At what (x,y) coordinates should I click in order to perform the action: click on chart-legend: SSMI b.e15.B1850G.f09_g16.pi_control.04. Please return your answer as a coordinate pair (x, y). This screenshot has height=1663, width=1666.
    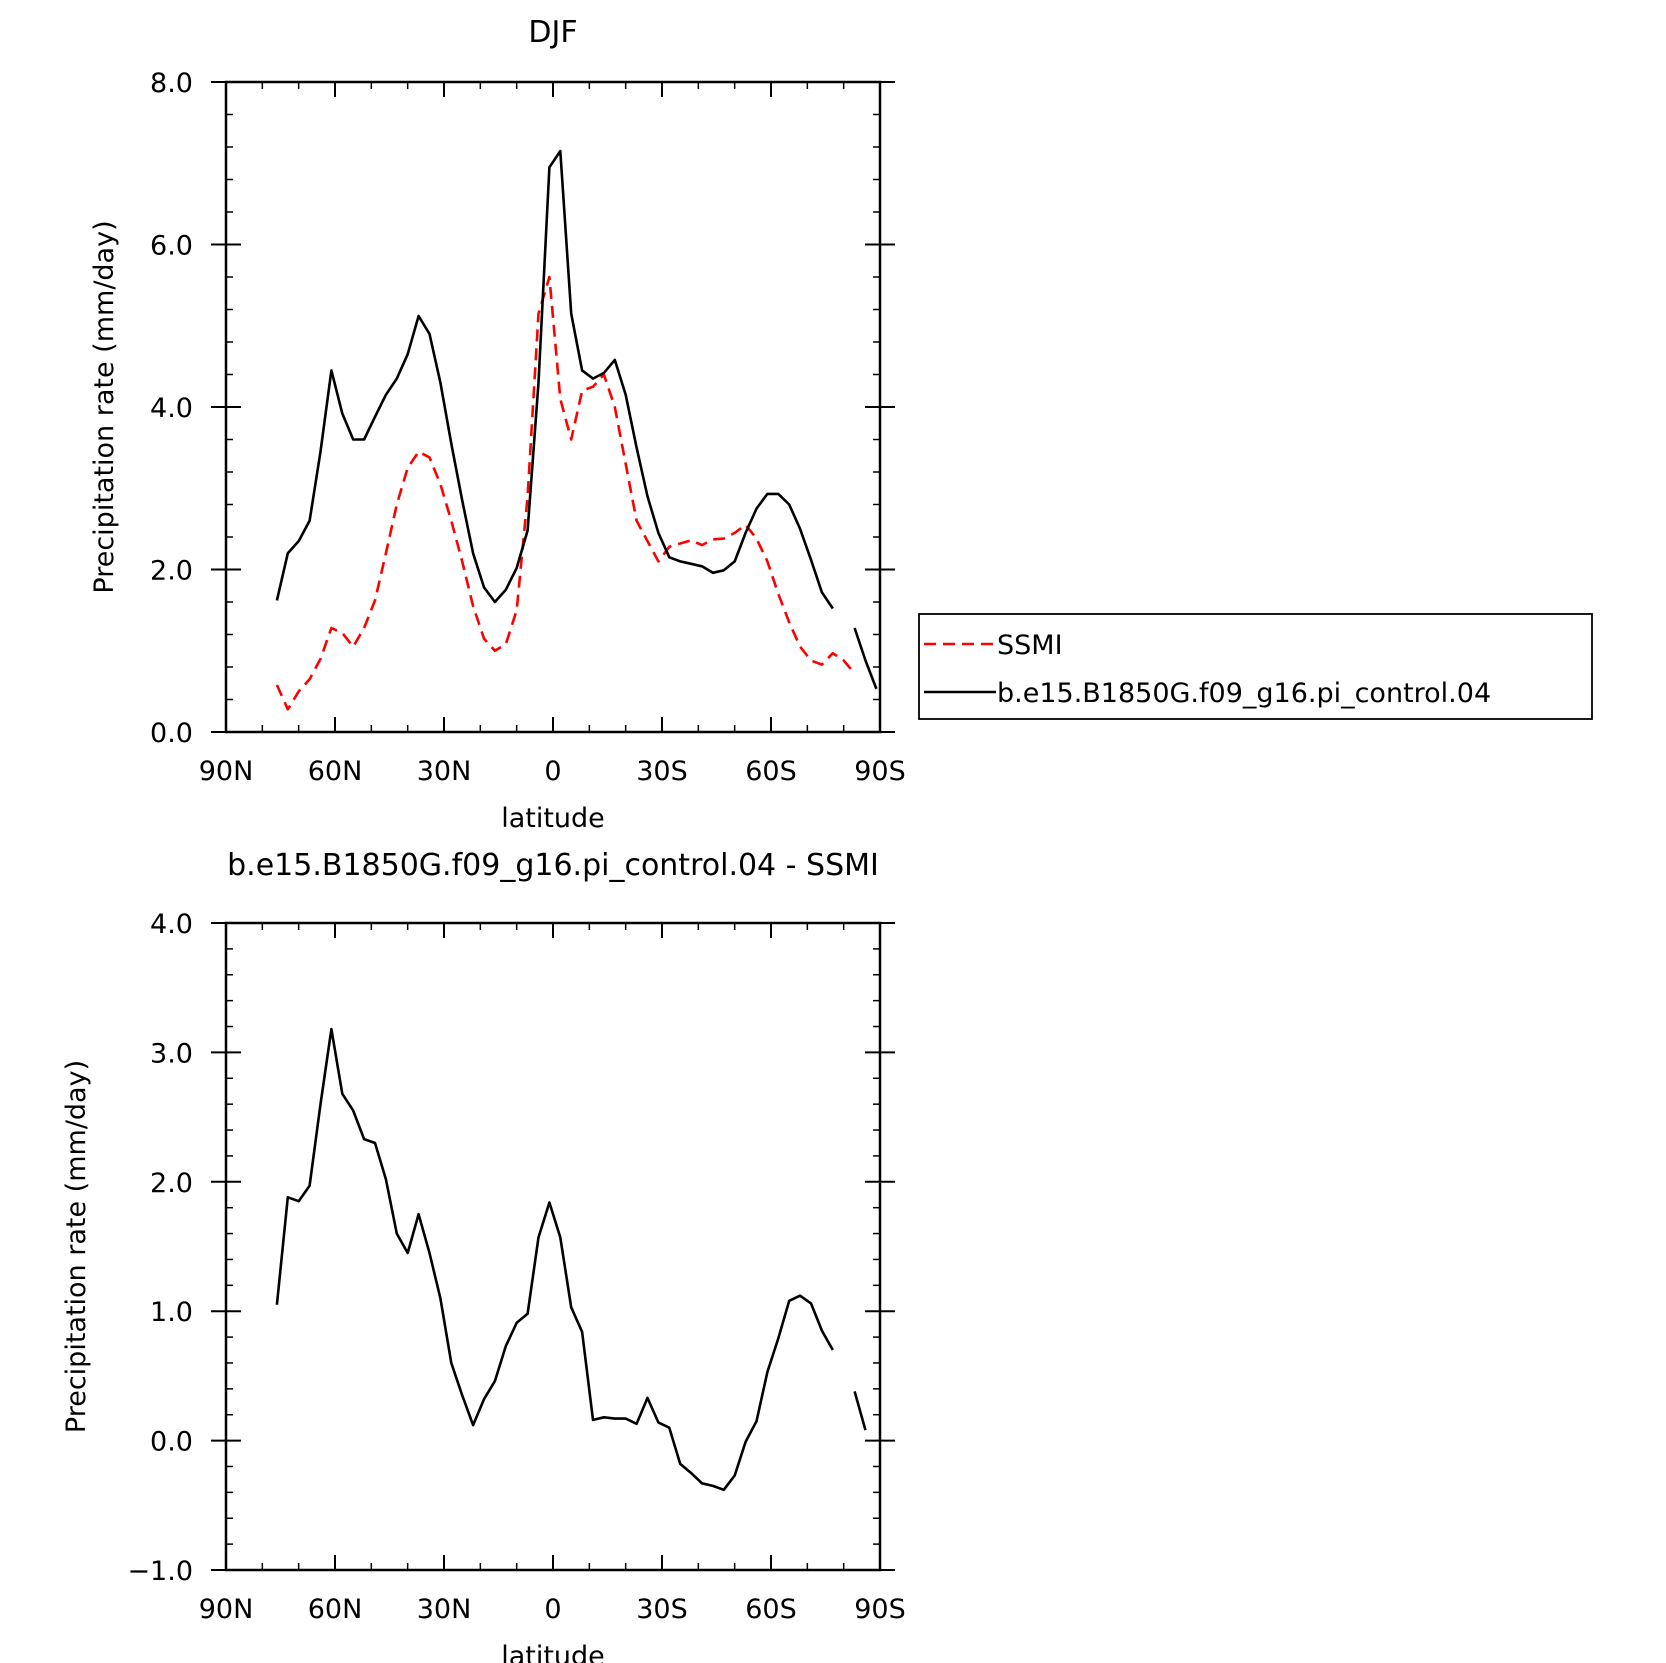
    Looking at the image, I should click on (1255, 666).